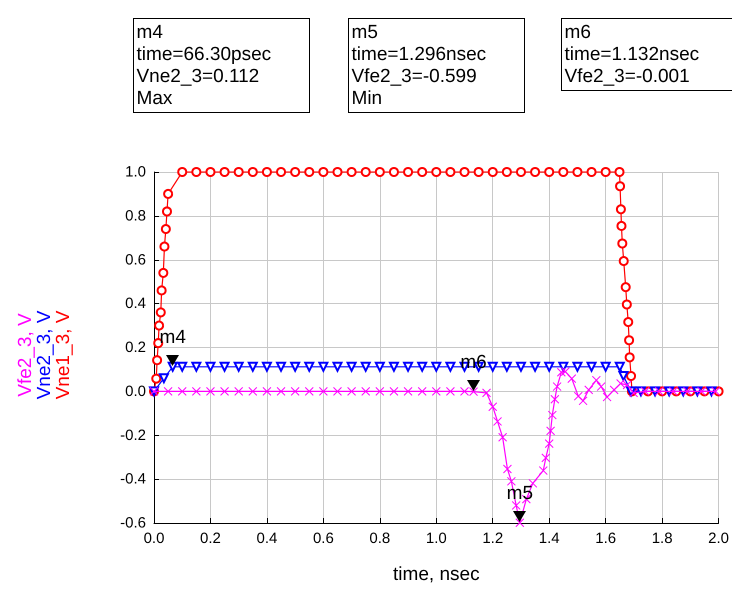  What do you see at coordinates (135, 259) in the screenshot?
I see `y-tick-label: 0.6` at bounding box center [135, 259].